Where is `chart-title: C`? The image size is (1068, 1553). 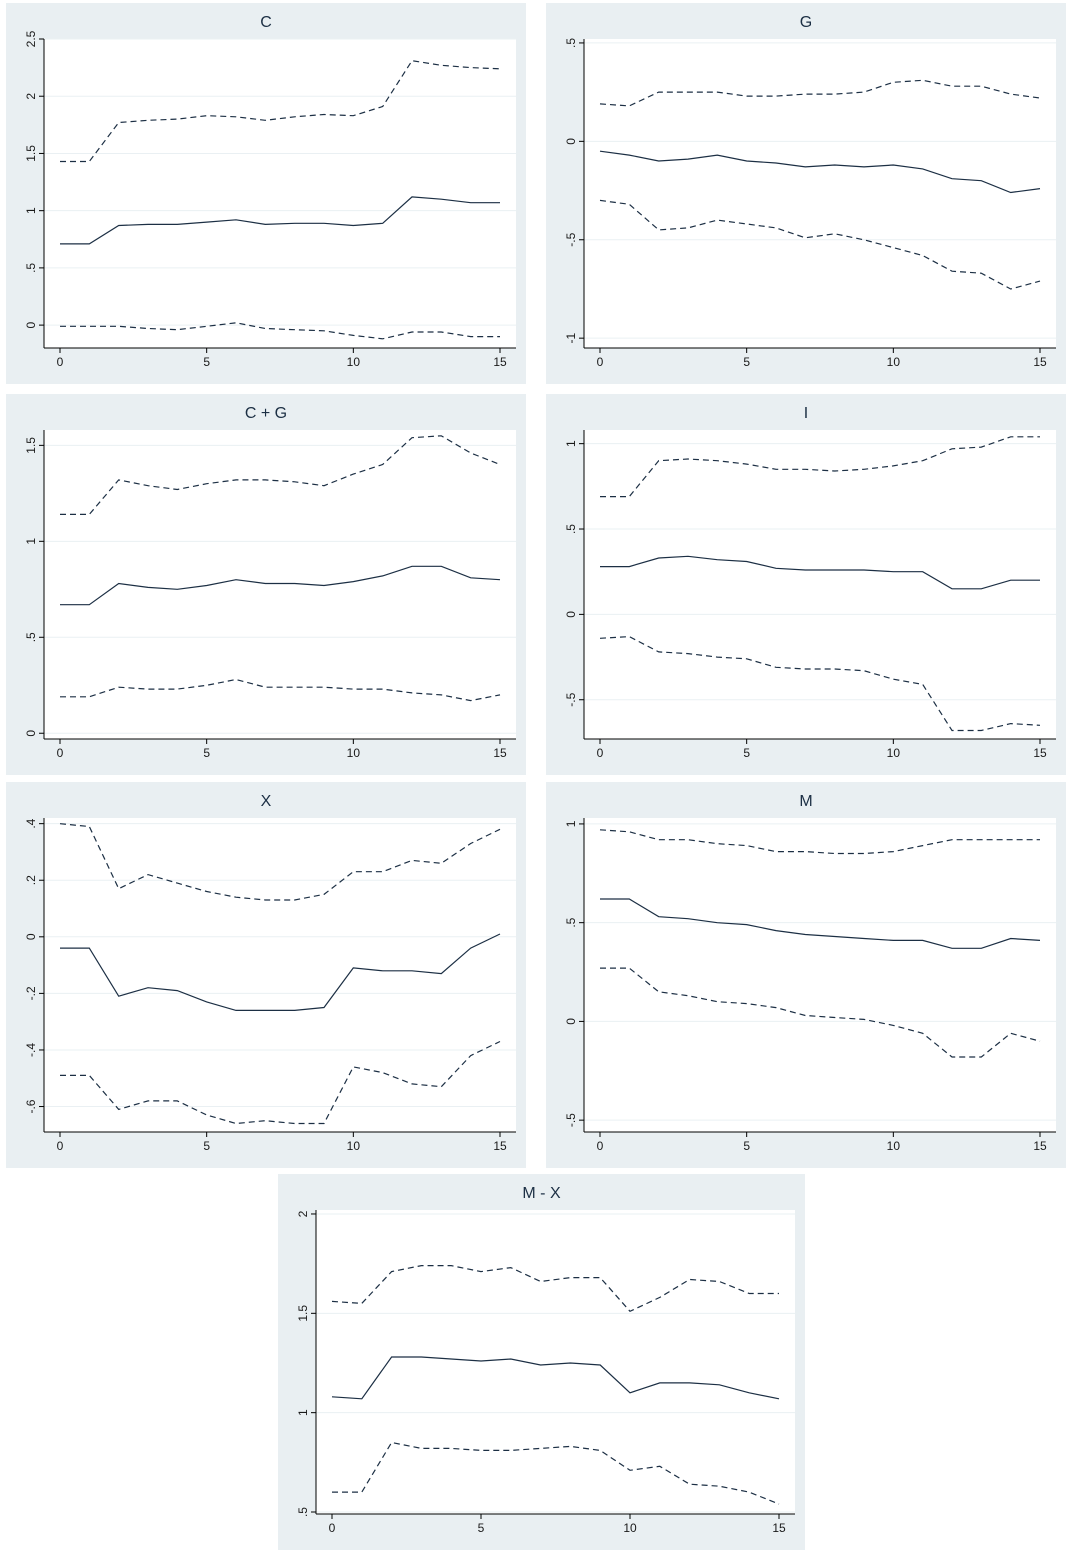 chart-title: C is located at coordinates (266, 22).